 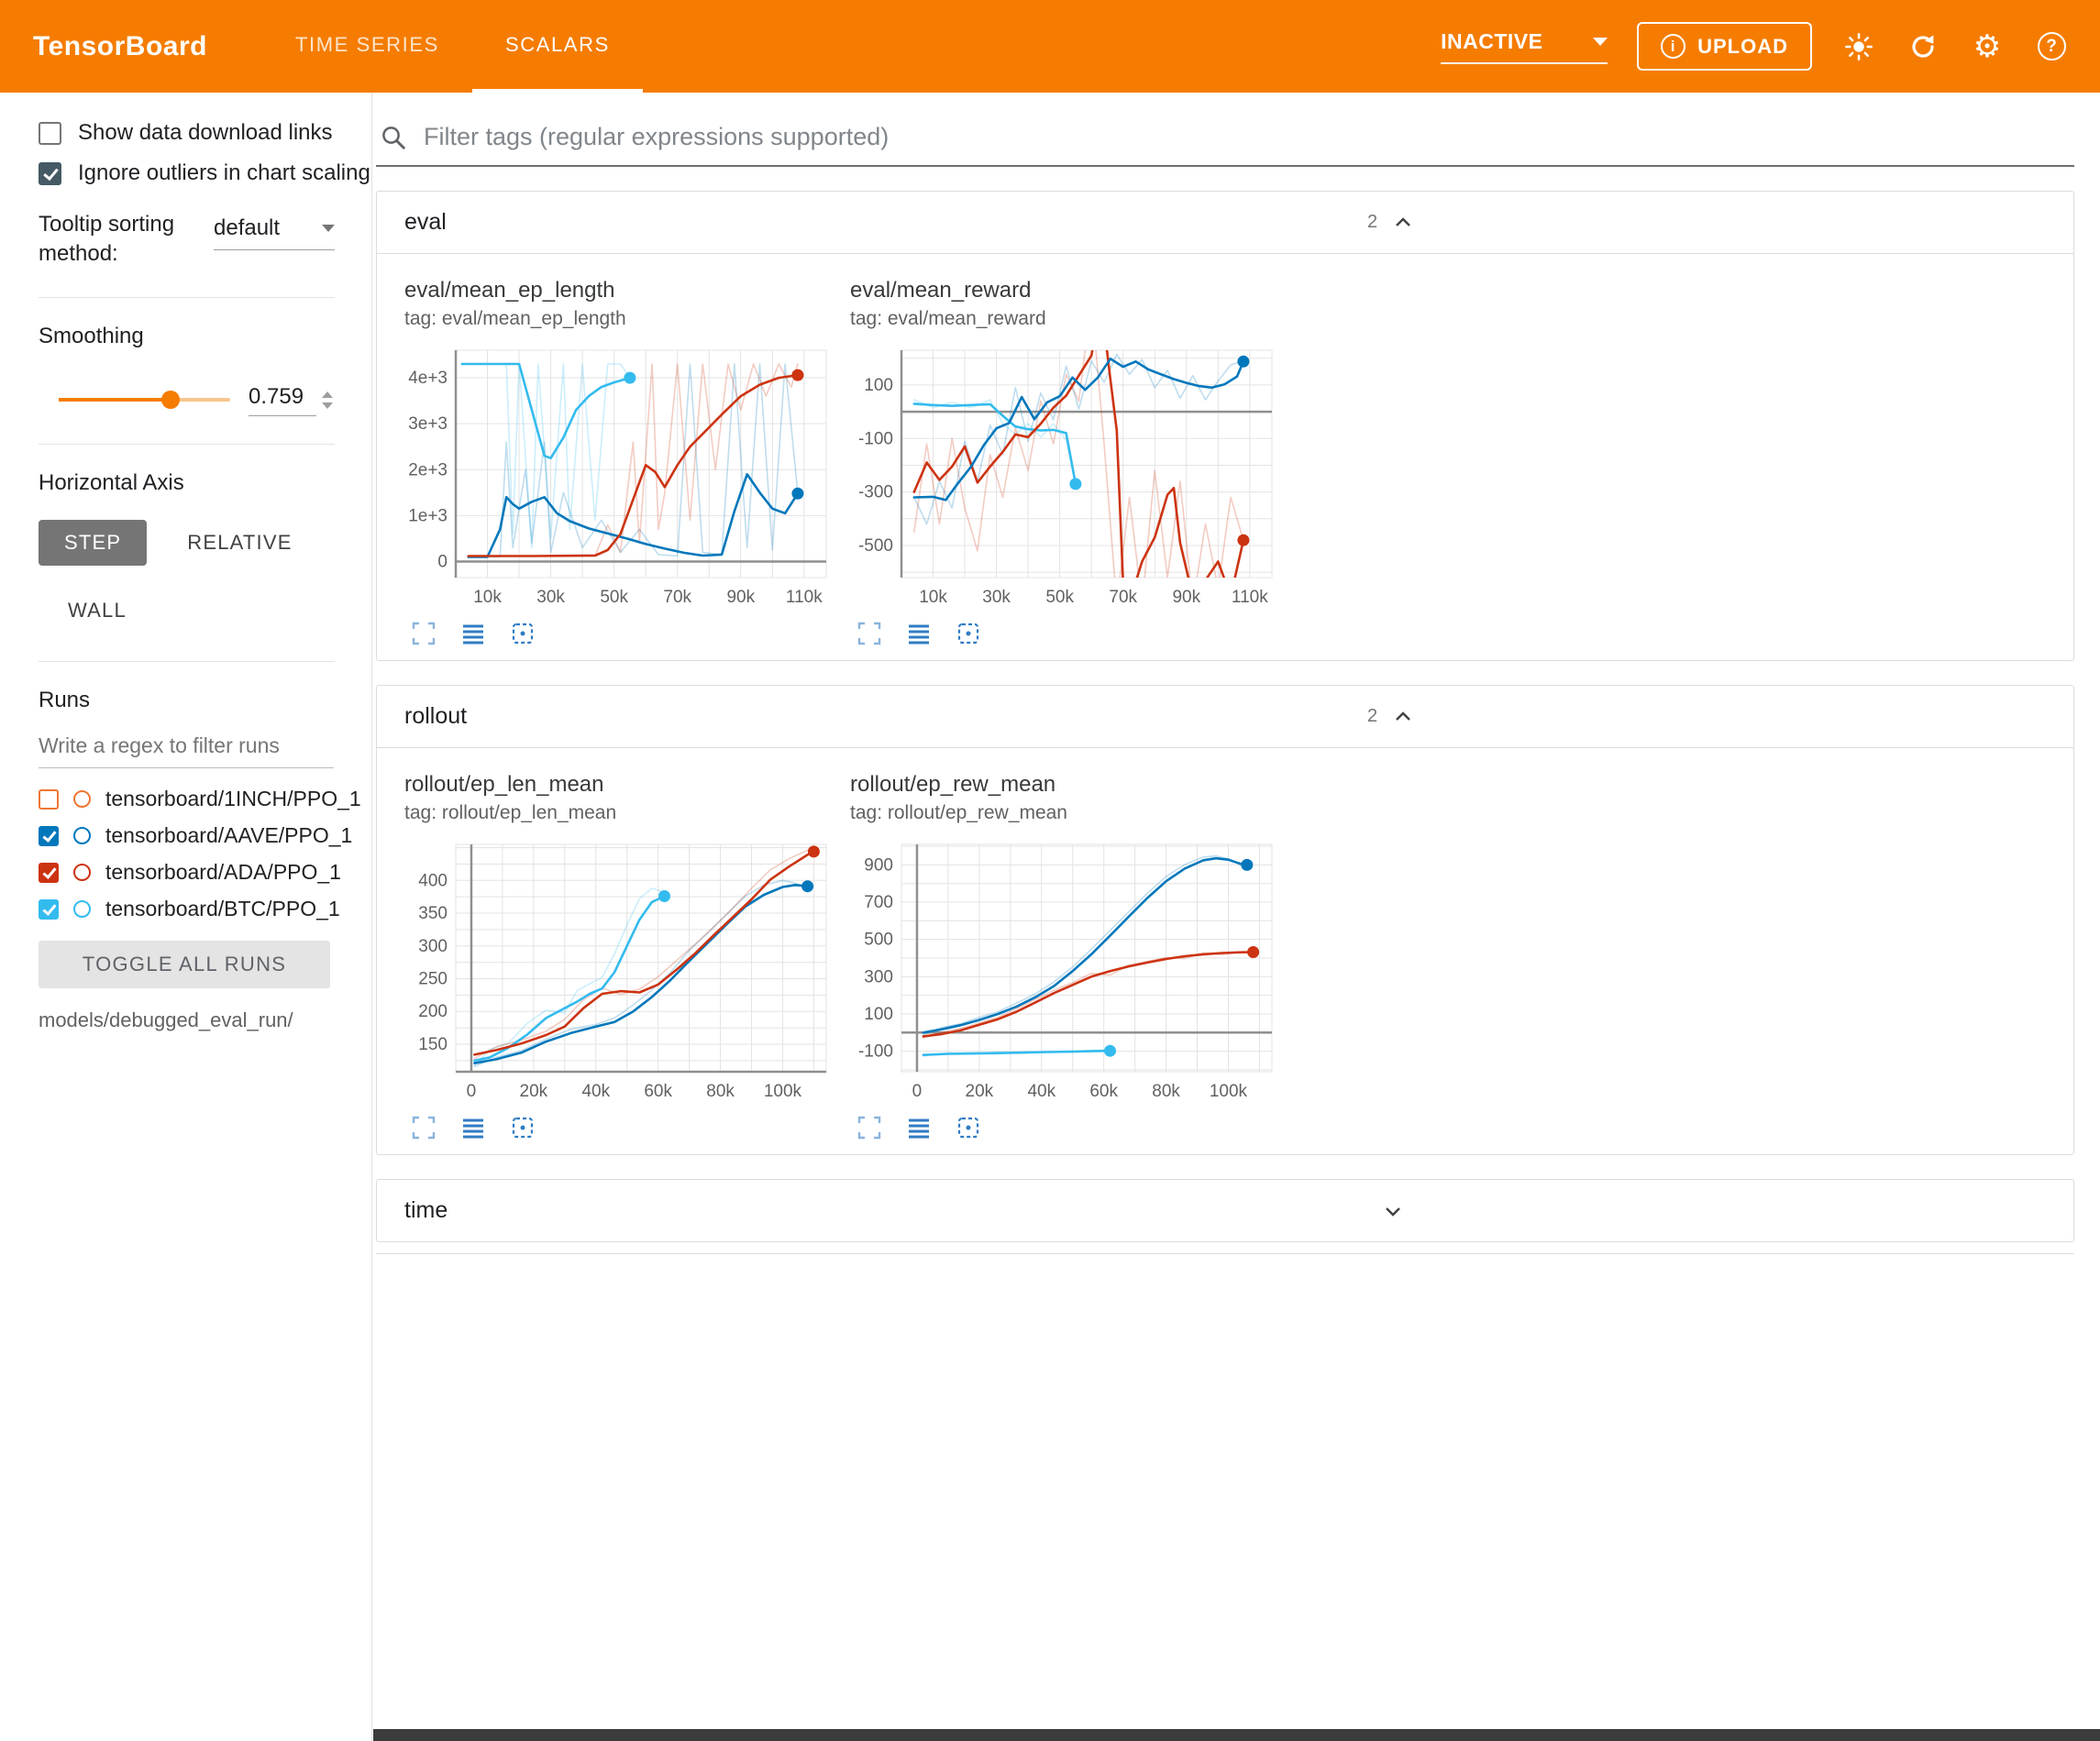 I want to click on ignore-outliers-row: Ignore outliers in chart scaling, so click(x=205, y=173).